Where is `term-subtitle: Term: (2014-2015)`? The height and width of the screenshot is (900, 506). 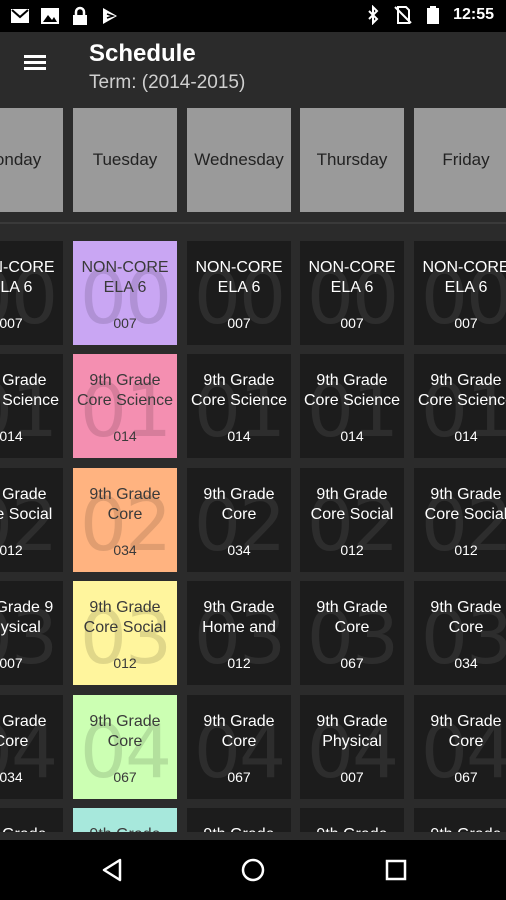
term-subtitle: Term: (2014-2015) is located at coordinates (167, 82).